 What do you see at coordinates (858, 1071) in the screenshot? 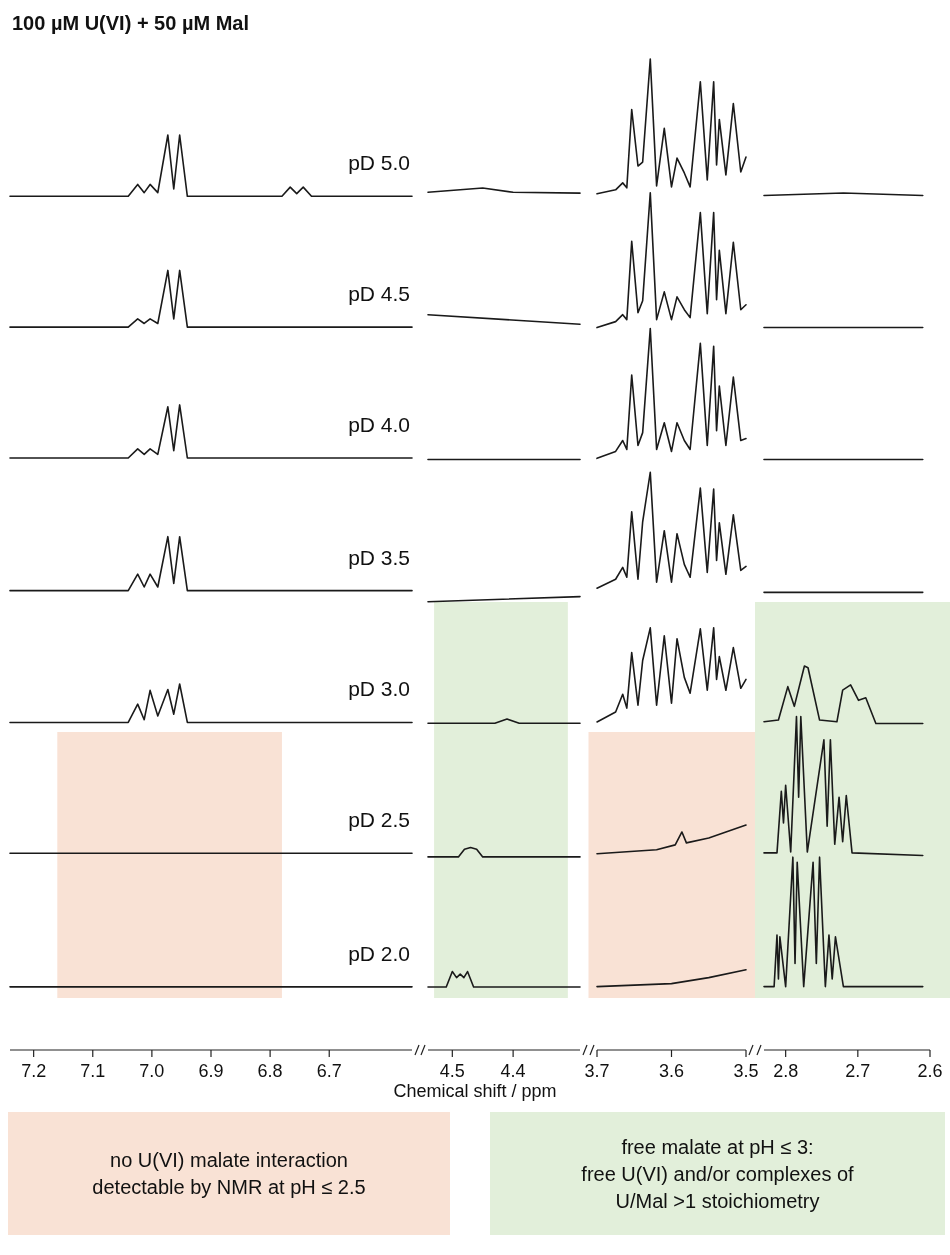
I see `x-tick-label: 2.7` at bounding box center [858, 1071].